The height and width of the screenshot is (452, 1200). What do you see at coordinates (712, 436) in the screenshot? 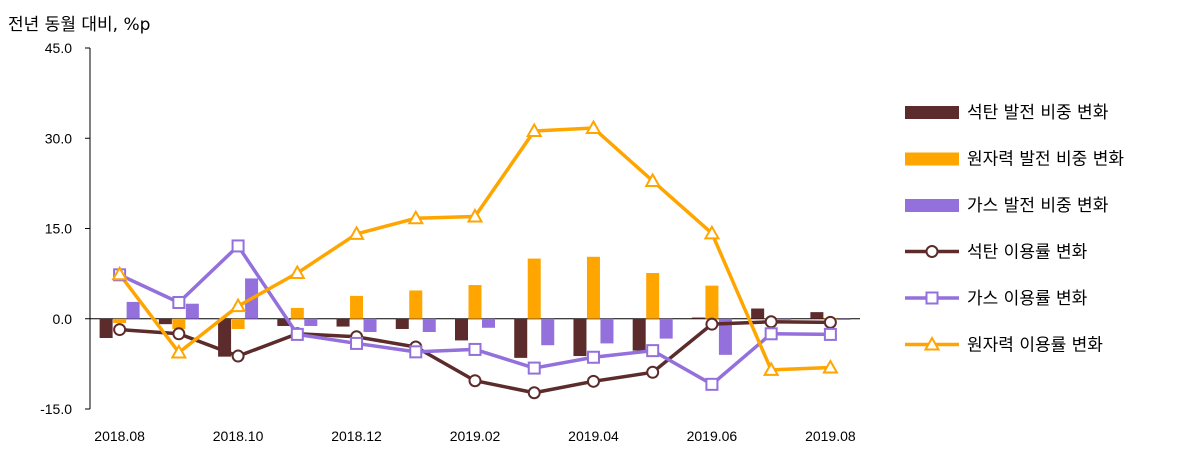
I see `x-tick-label: 2019.06` at bounding box center [712, 436].